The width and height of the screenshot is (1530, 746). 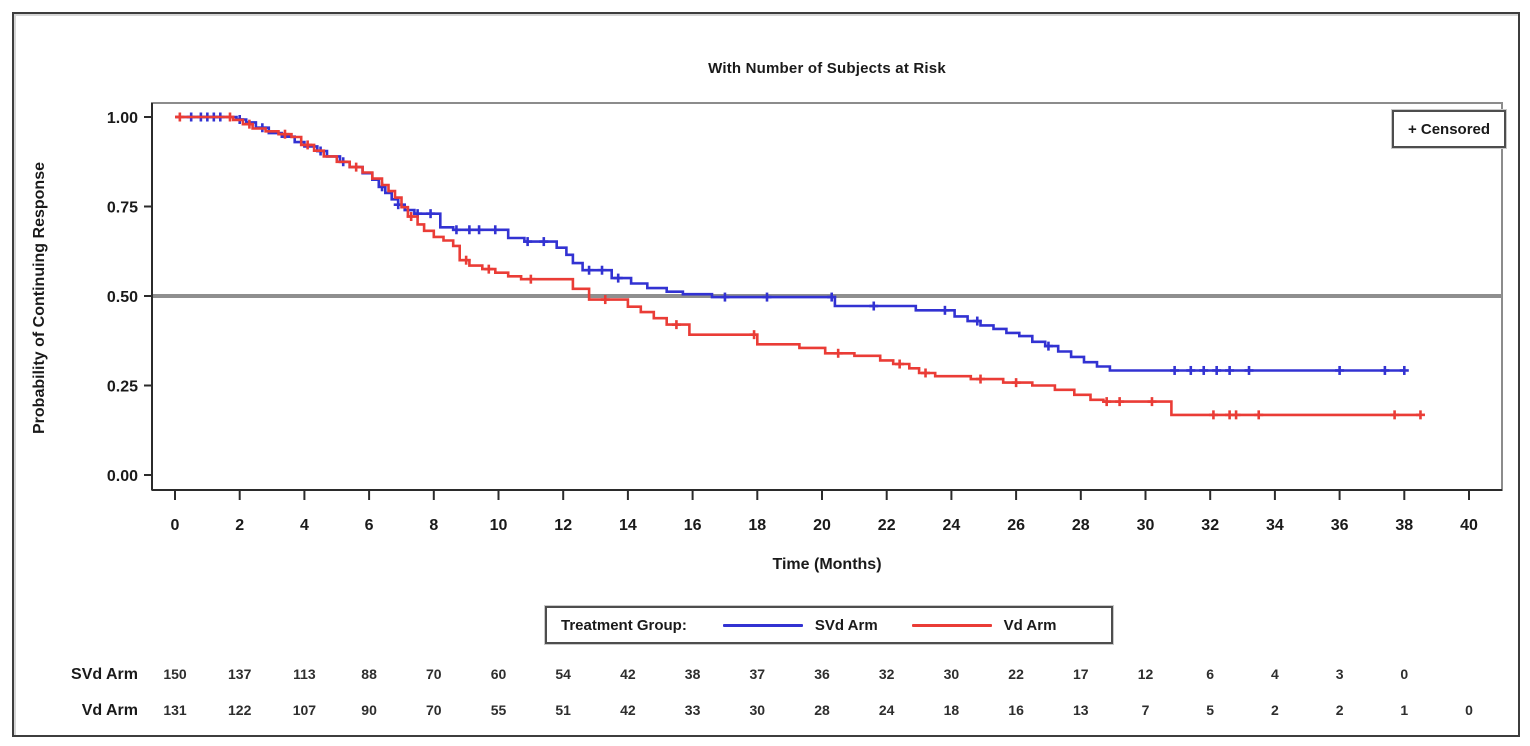 What do you see at coordinates (757, 674) in the screenshot?
I see `at-risk-count: 37` at bounding box center [757, 674].